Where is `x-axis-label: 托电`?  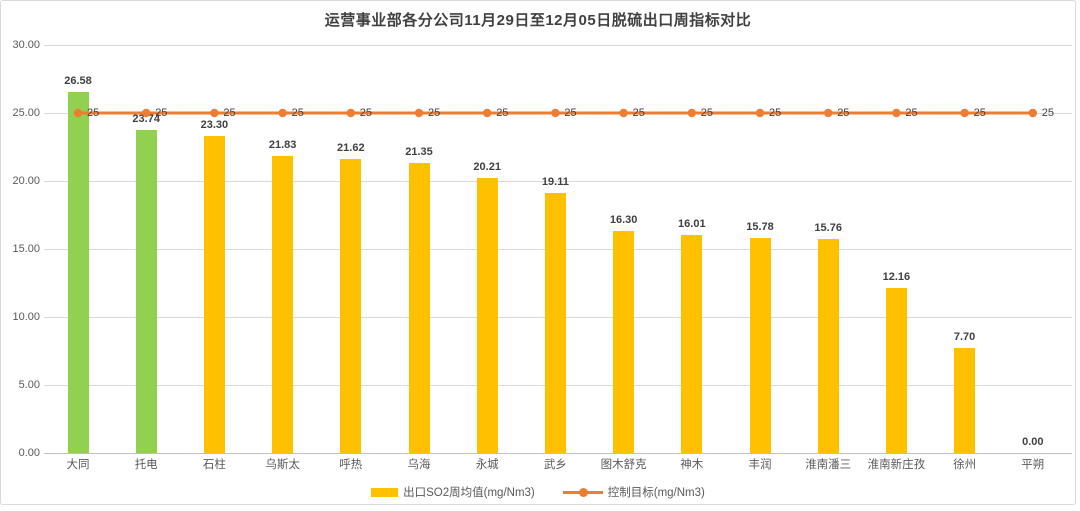 x-axis-label: 托电 is located at coordinates (146, 465).